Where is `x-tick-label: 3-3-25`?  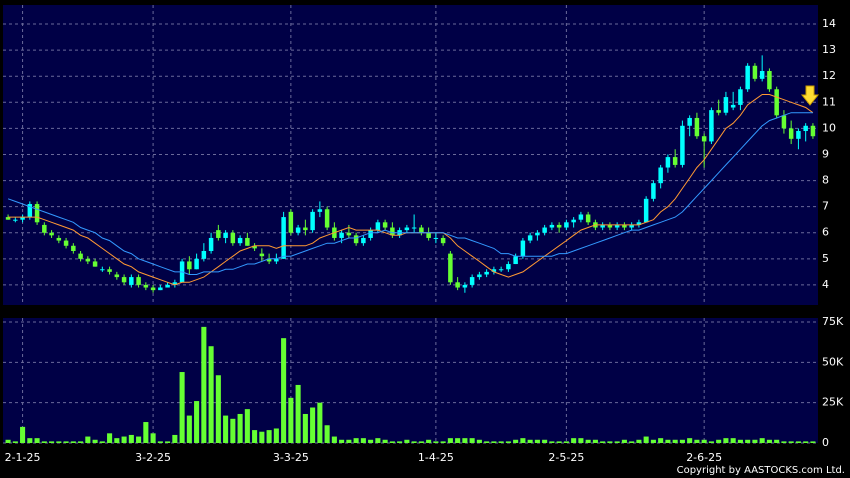
x-tick-label: 3-3-25 is located at coordinates (291, 457).